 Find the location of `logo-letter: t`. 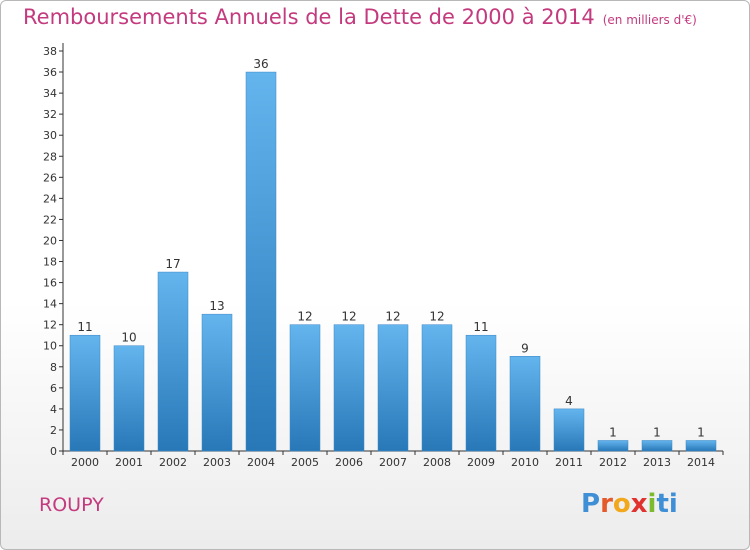

logo-letter: t is located at coordinates (662, 504).